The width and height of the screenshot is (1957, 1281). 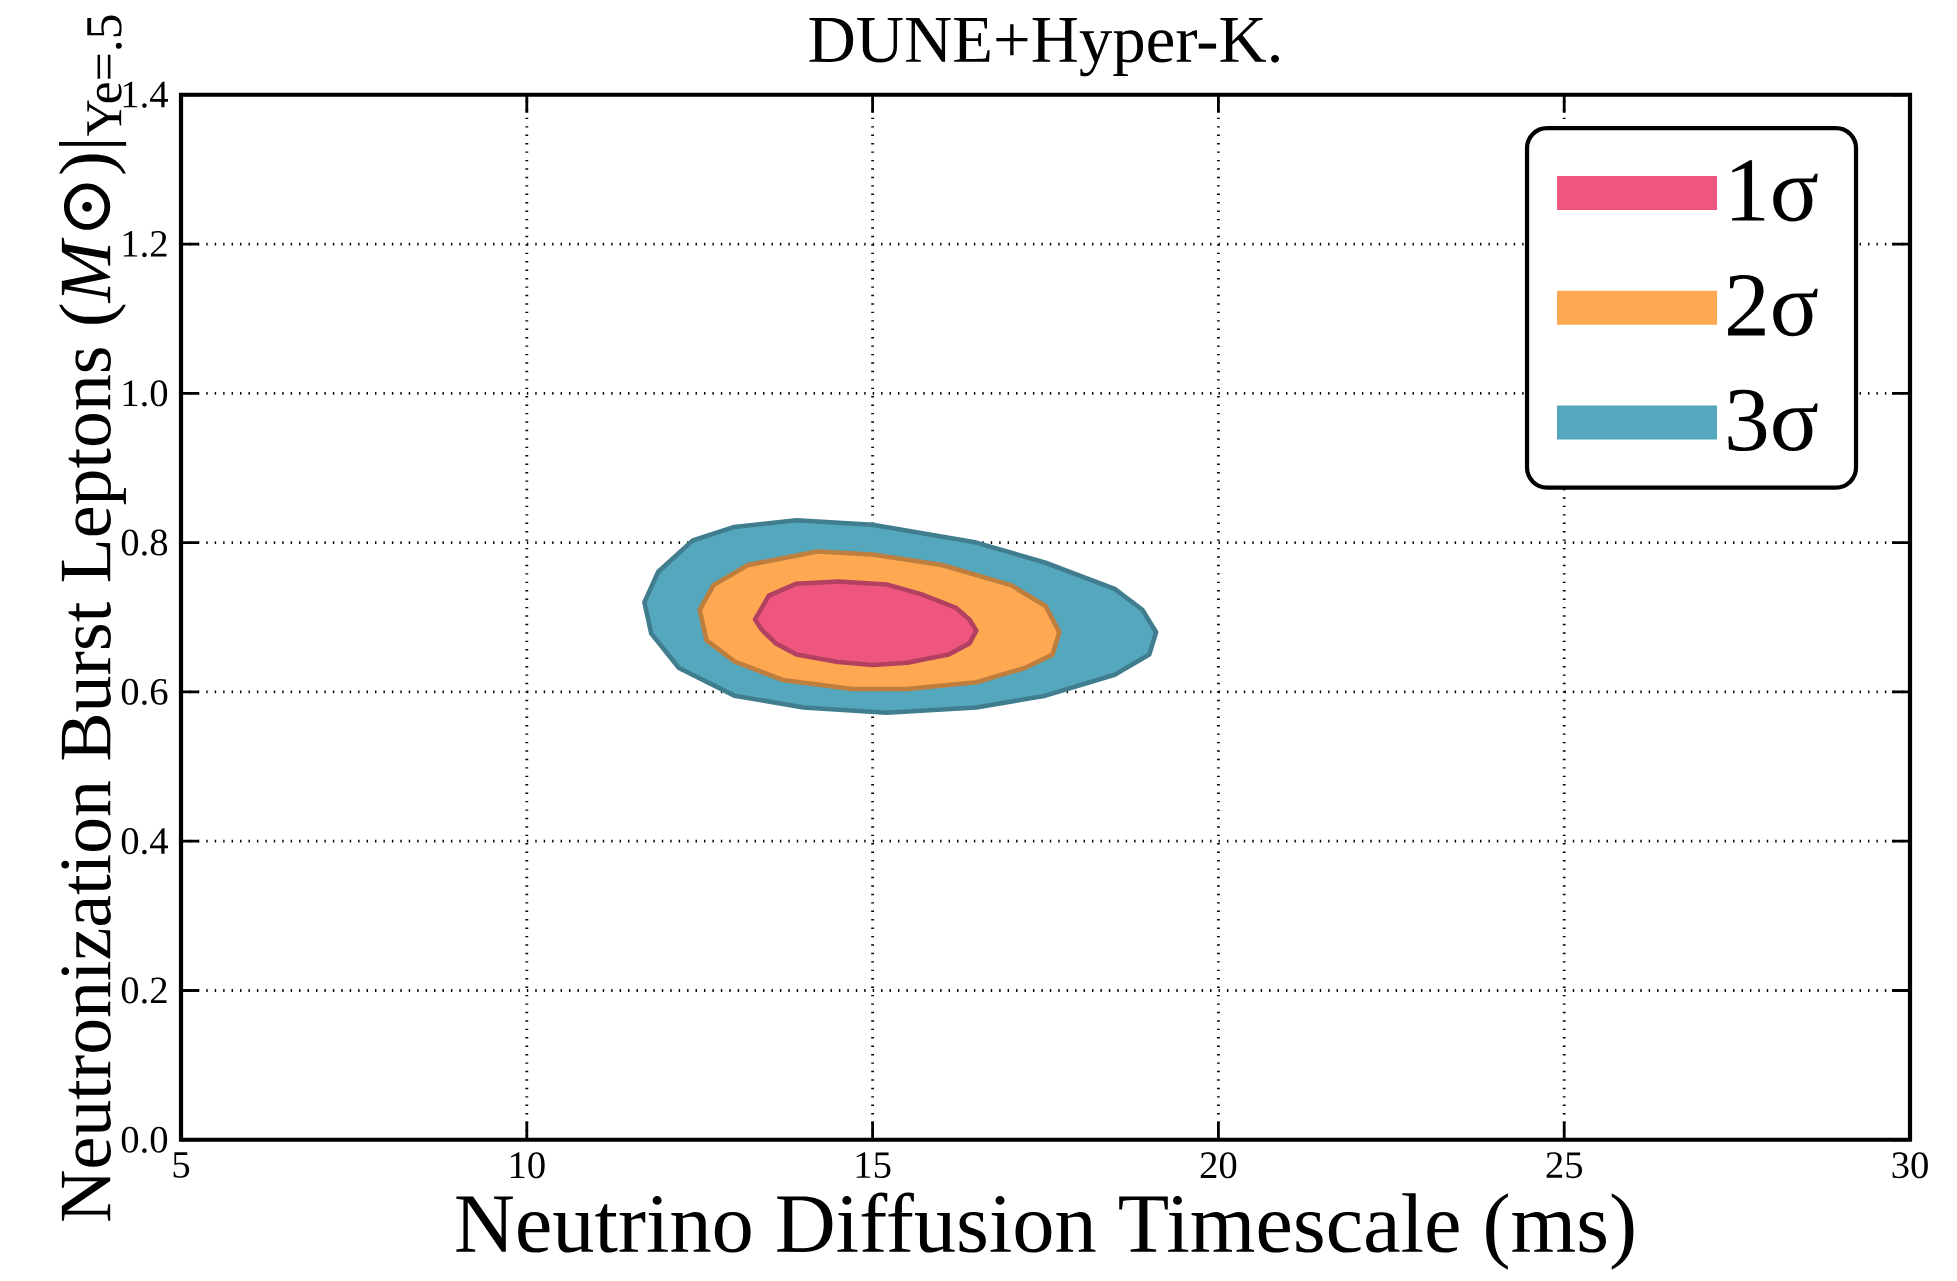 What do you see at coordinates (1564, 1164) in the screenshot?
I see `x-tick-label: 25` at bounding box center [1564, 1164].